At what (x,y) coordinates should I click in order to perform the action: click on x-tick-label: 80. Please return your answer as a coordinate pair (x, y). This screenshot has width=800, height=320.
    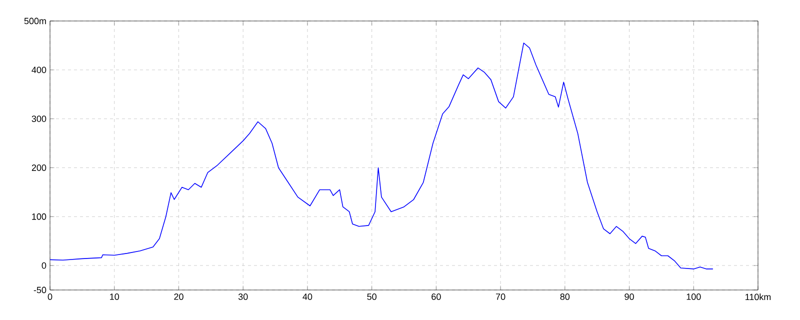
    Looking at the image, I should click on (565, 297).